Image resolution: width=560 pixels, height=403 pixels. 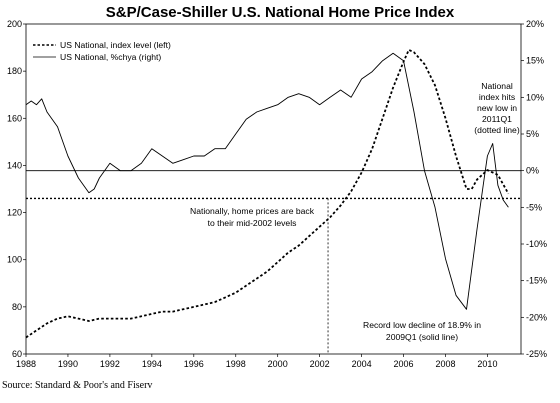 I want to click on x-tick-label: 1998, so click(x=236, y=364).